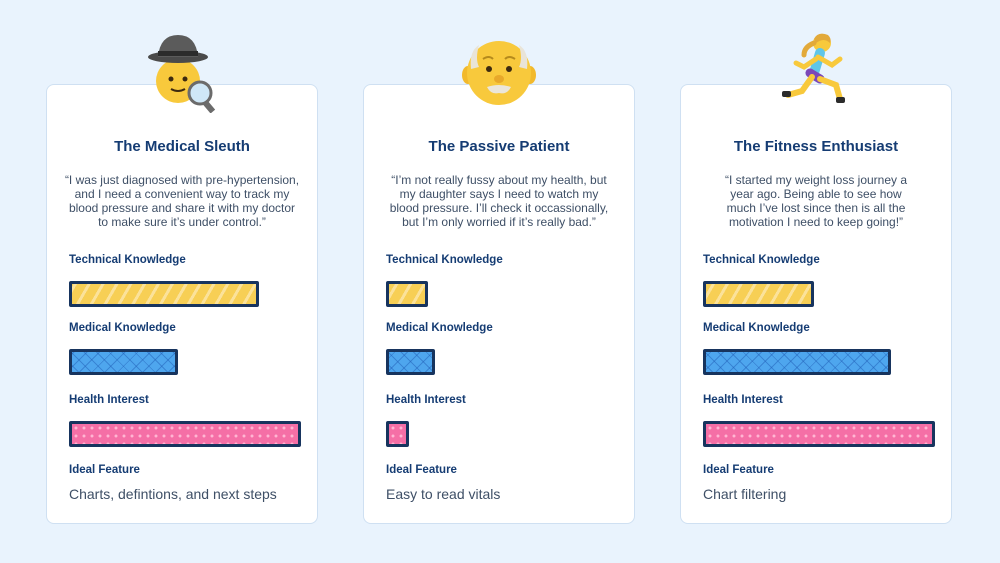  Describe the element at coordinates (816, 71) in the screenshot. I see `running-woman-icon` at that location.